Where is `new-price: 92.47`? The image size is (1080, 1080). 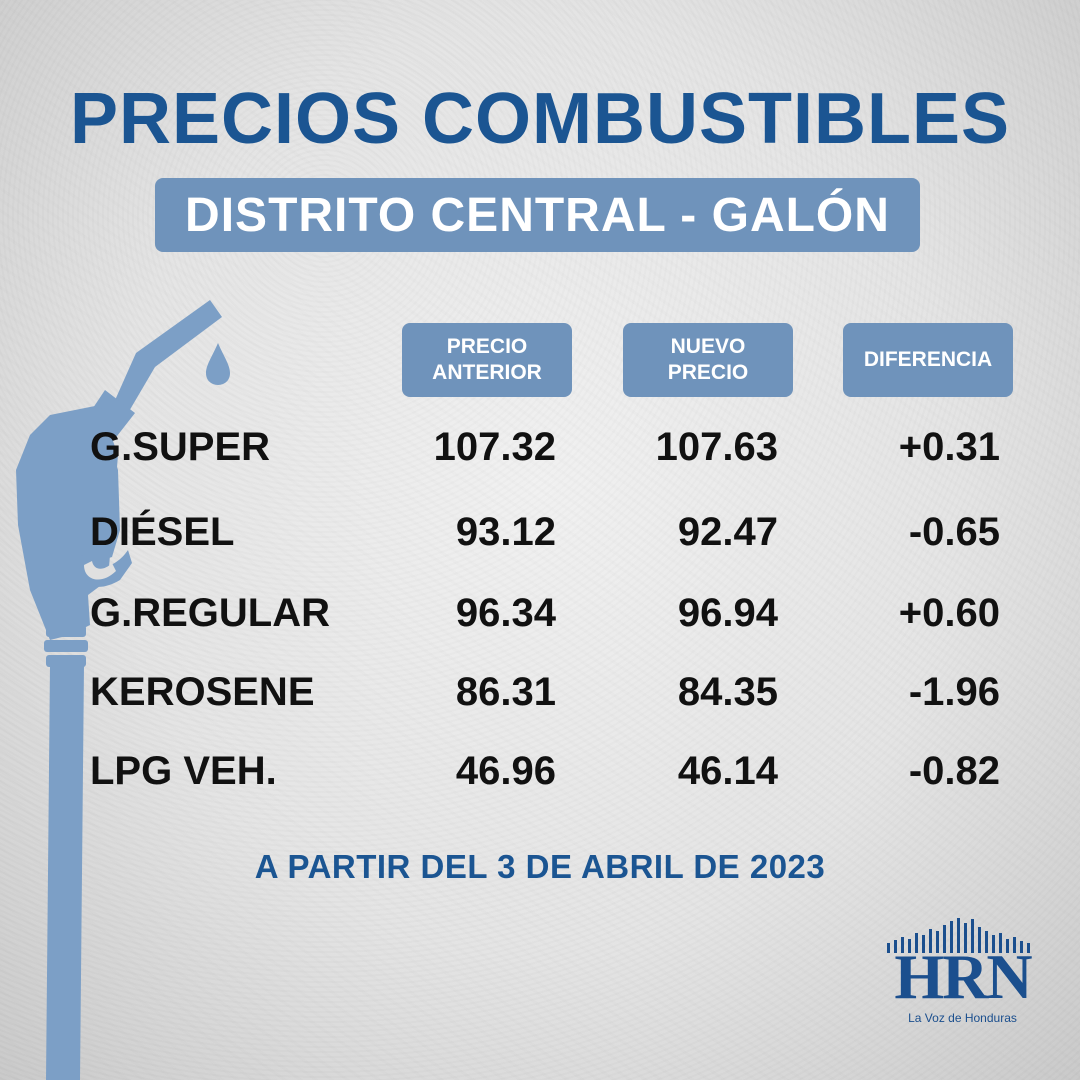
new-price: 92.47 is located at coordinates (727, 532).